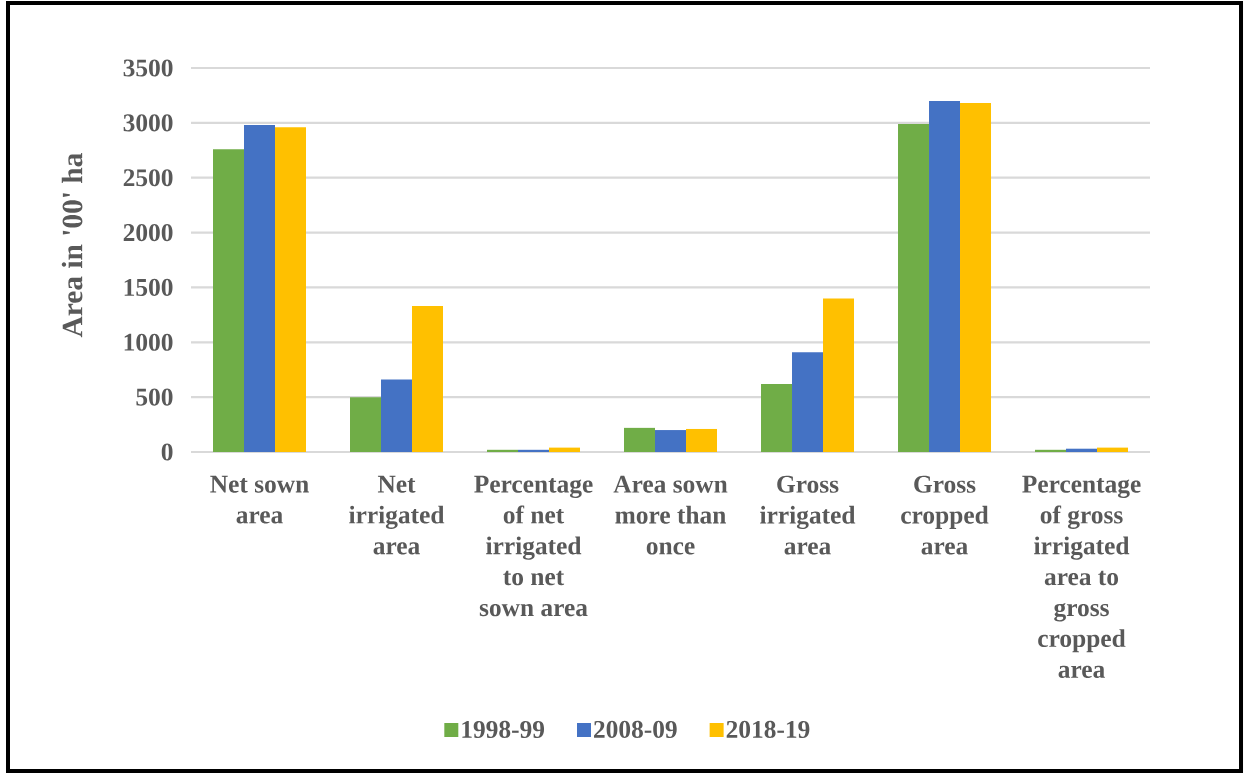 Image resolution: width=1249 pixels, height=776 pixels. I want to click on y-tick-label: 3500, so click(148, 68).